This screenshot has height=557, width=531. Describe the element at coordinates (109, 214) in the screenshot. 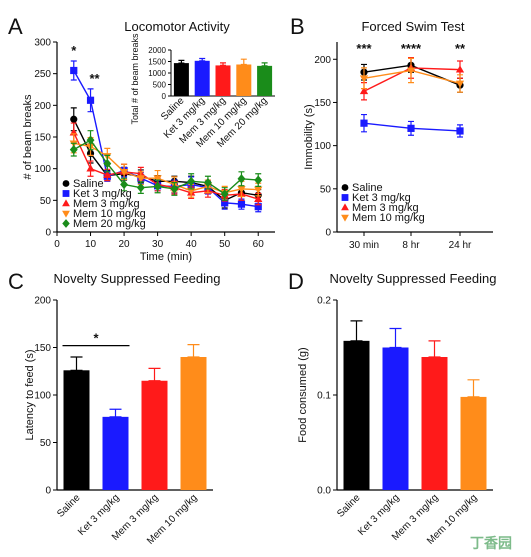

I see `panel-a-legend-label-mem-10-mg-kg: Mem 10 mg/kg` at that location.